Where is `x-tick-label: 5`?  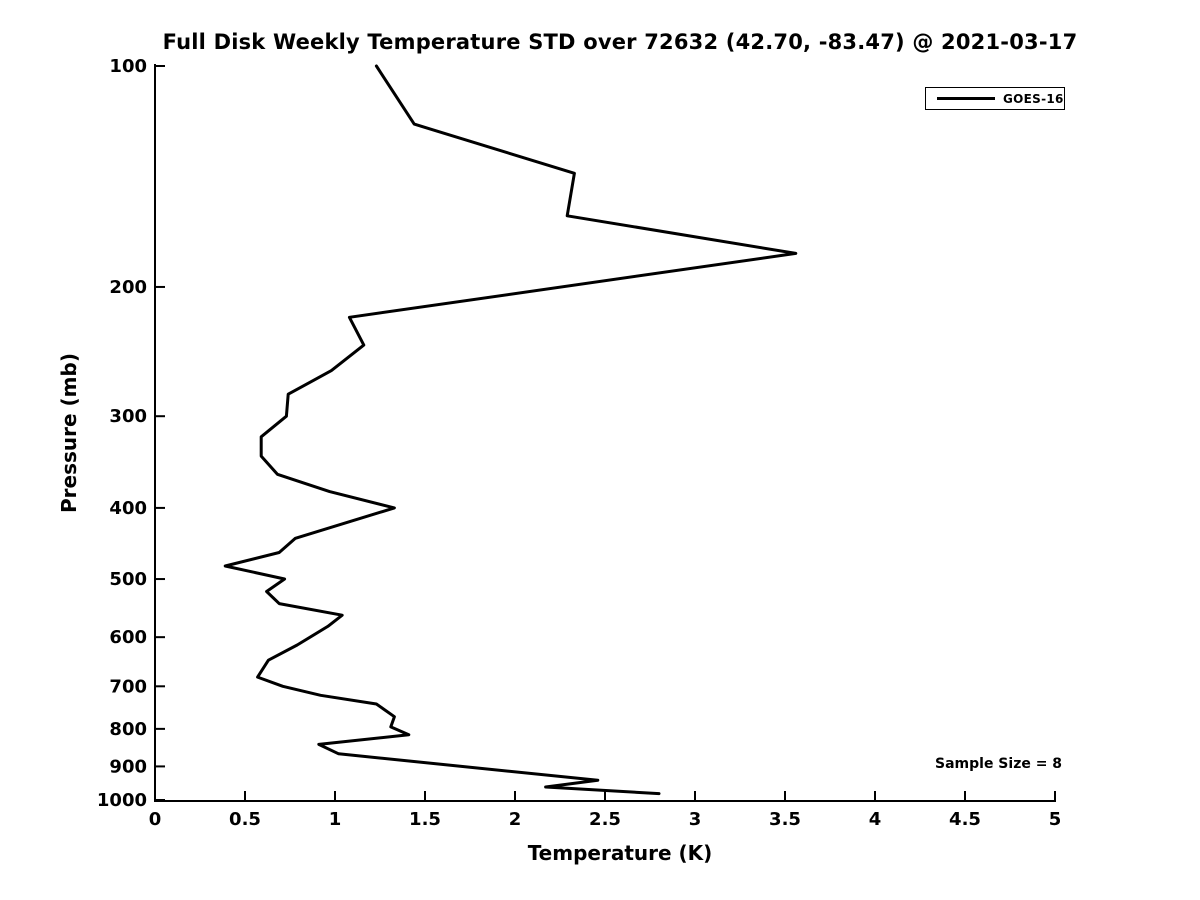
x-tick-label: 5 is located at coordinates (1055, 819).